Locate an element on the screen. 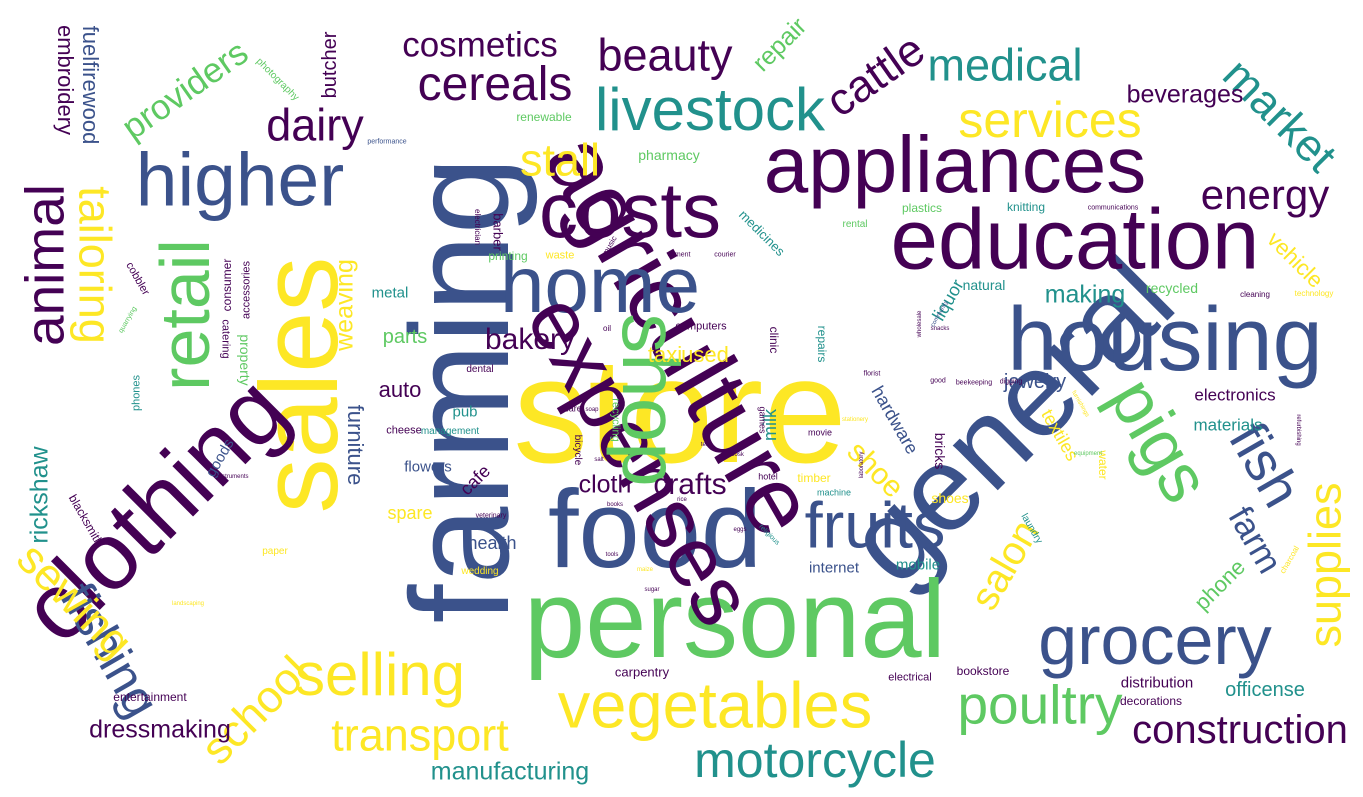  word-dental: dental is located at coordinates (480, 369).